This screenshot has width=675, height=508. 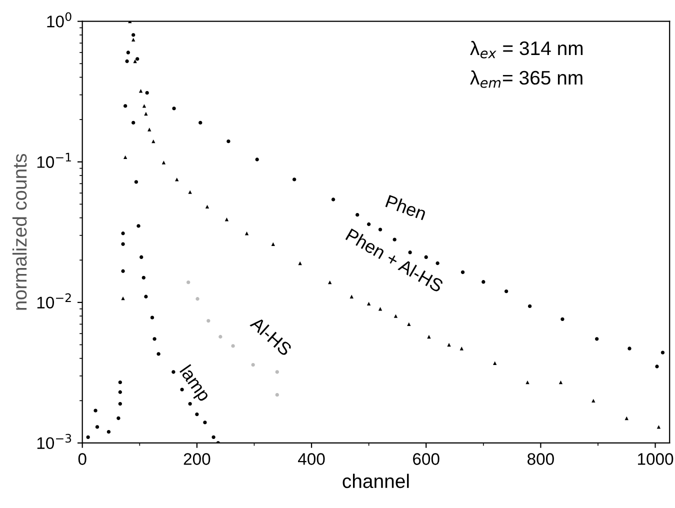 I want to click on y-axis-title: normalized counts, so click(x=19, y=232).